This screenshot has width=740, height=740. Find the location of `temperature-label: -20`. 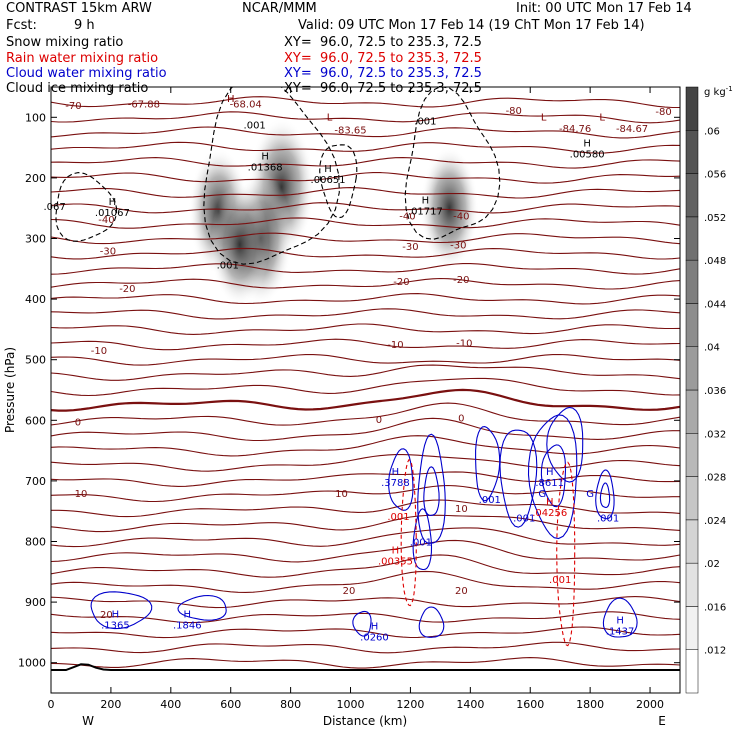

temperature-label: -20 is located at coordinates (461, 280).